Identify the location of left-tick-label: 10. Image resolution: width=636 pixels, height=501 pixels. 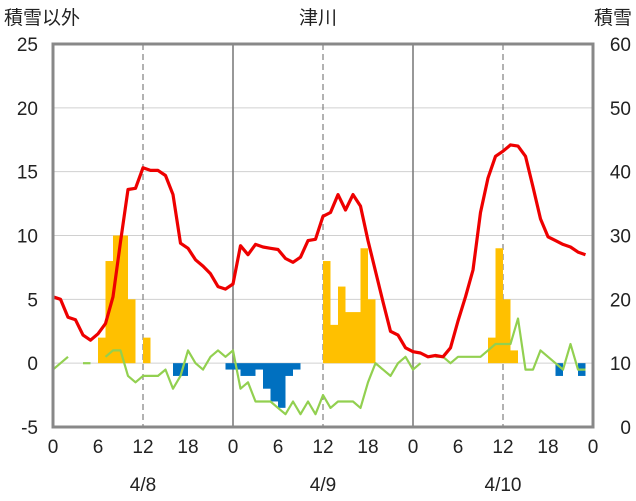
(27, 237).